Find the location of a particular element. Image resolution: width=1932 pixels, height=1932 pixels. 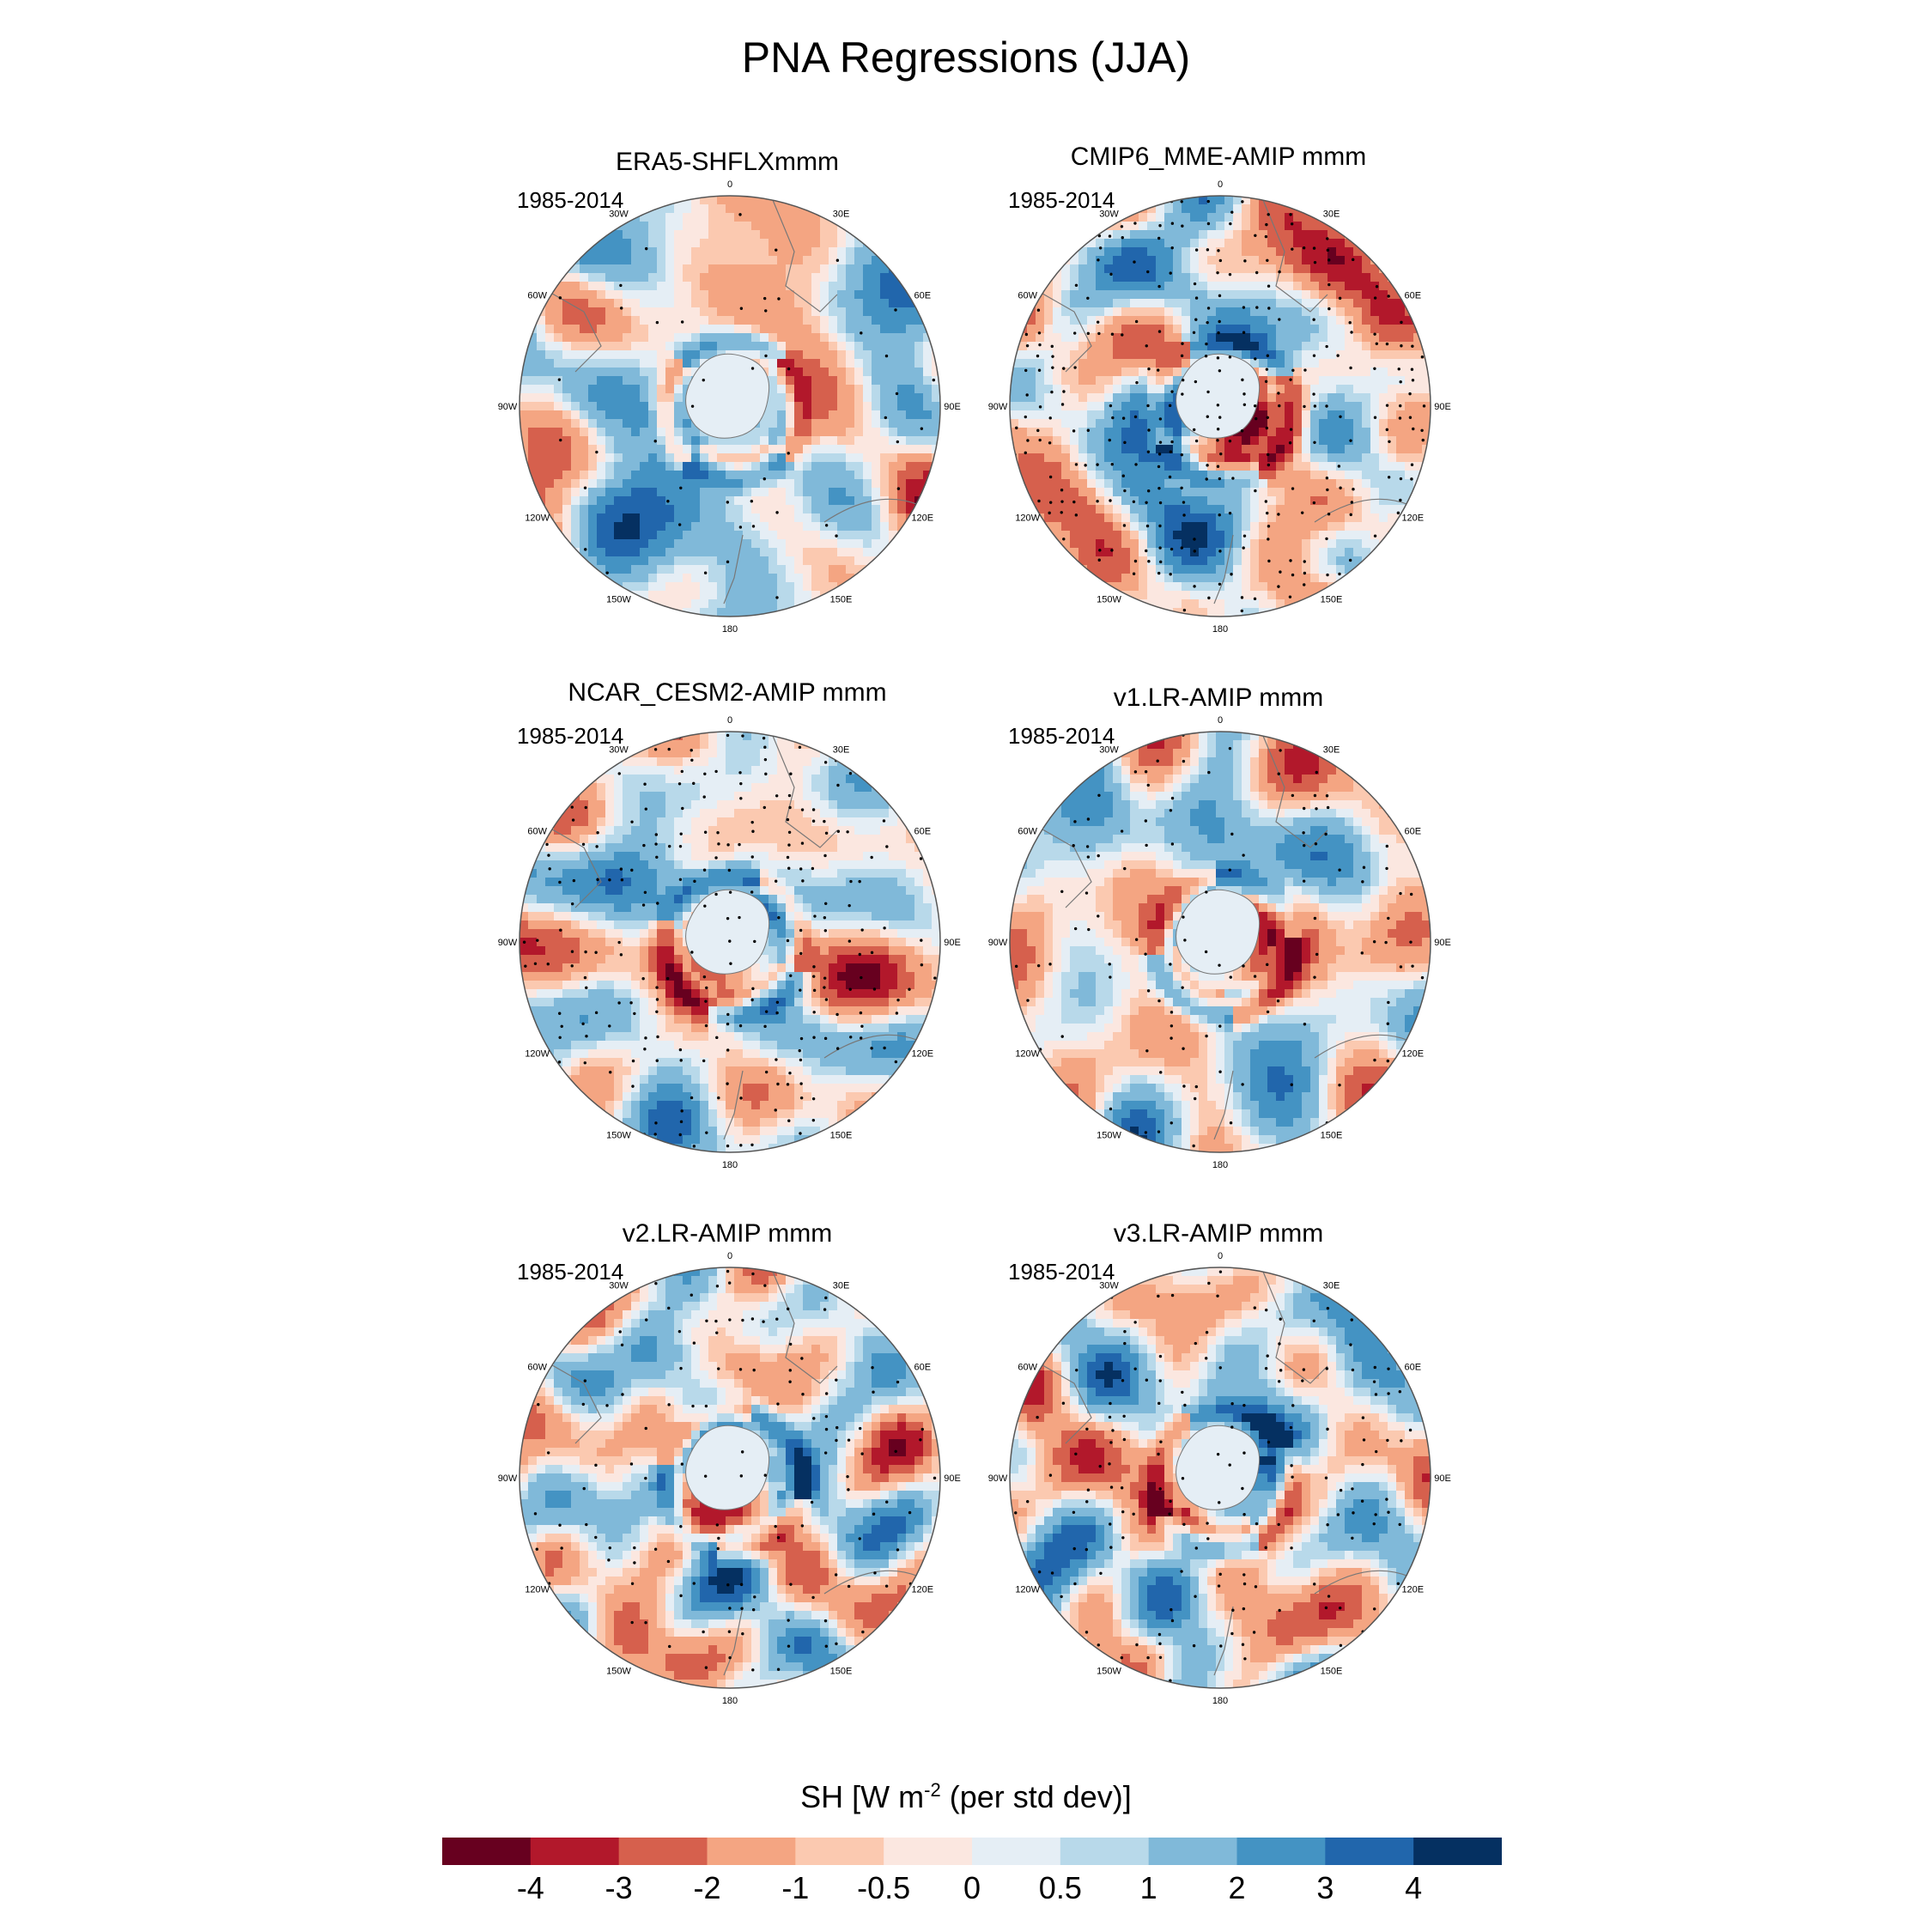

colorbar-tick-label: 0 is located at coordinates (972, 1887).